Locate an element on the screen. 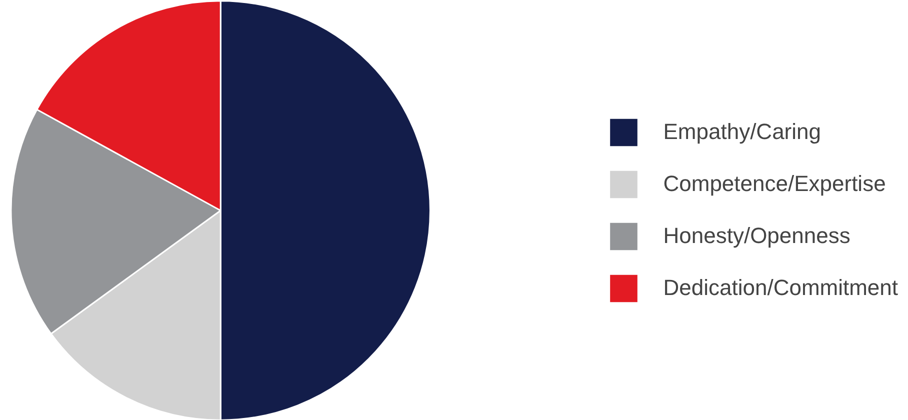 Image resolution: width=908 pixels, height=420 pixels. legend-label: Dedication/Commitment is located at coordinates (780, 288).